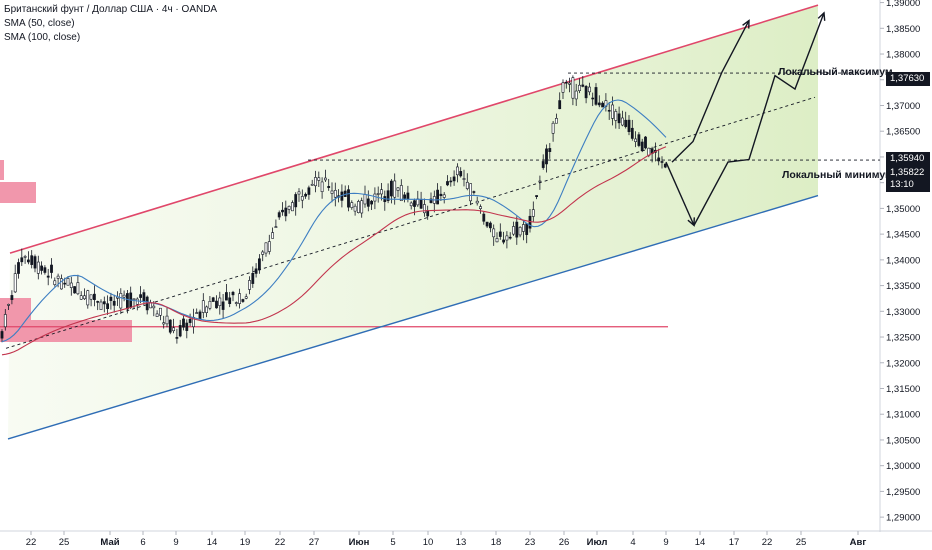  What do you see at coordinates (39, 23) in the screenshot?
I see `legend-sma50: SMA (50, close)` at bounding box center [39, 23].